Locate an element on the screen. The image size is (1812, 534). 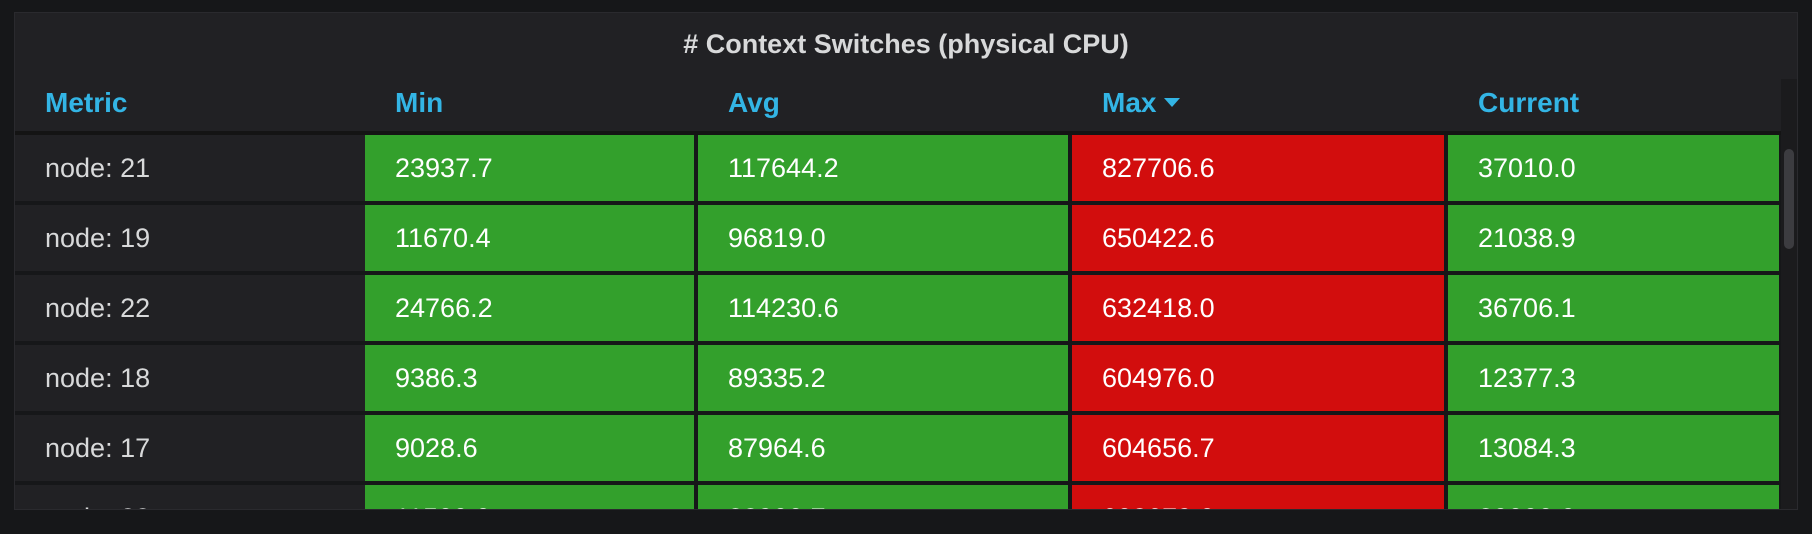
cell-min: 9028.6 is located at coordinates (531, 450).